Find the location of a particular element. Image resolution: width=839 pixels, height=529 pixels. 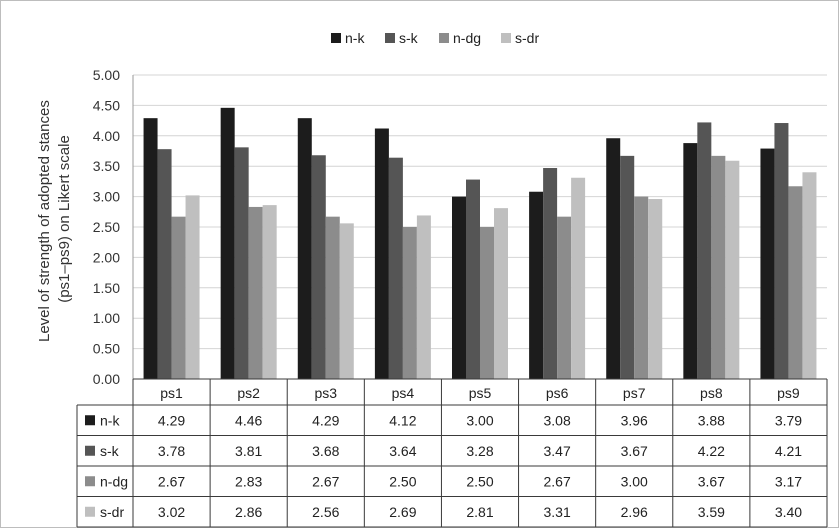

bar-n-k-ps1 is located at coordinates (150, 248).